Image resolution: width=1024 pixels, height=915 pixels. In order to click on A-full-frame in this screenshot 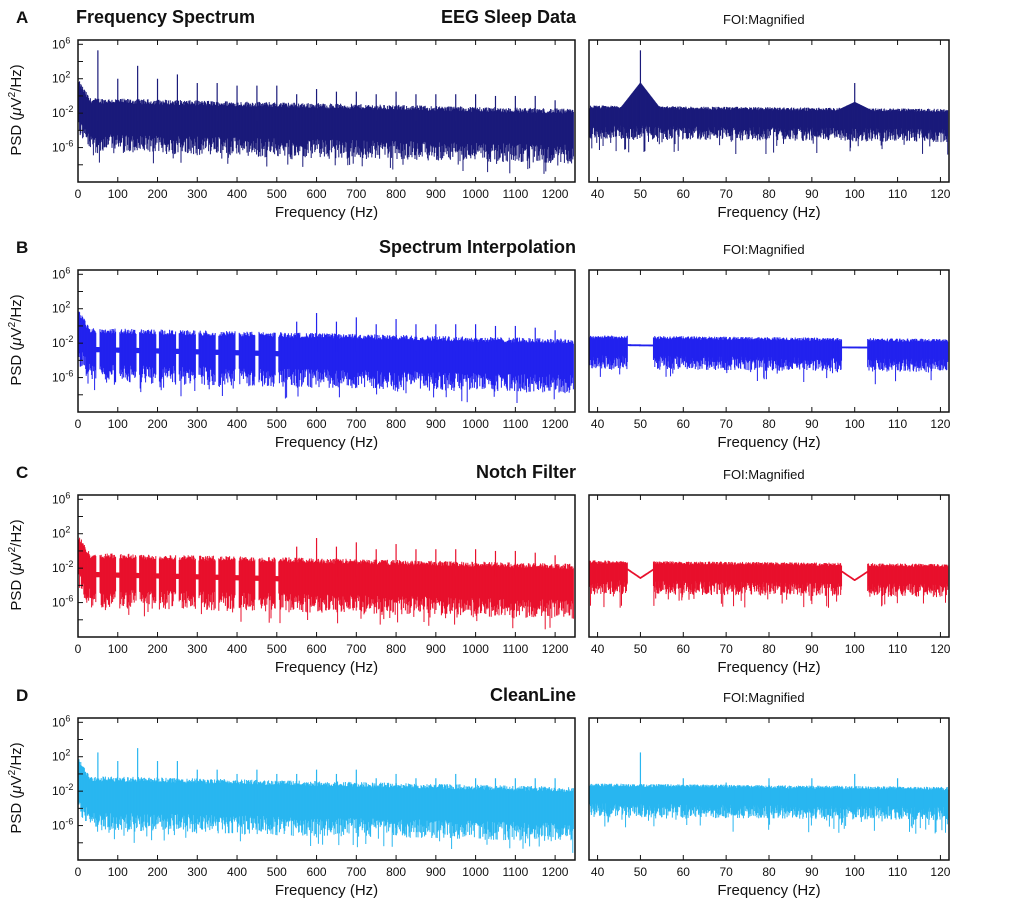, I will do `click(326, 111)`.